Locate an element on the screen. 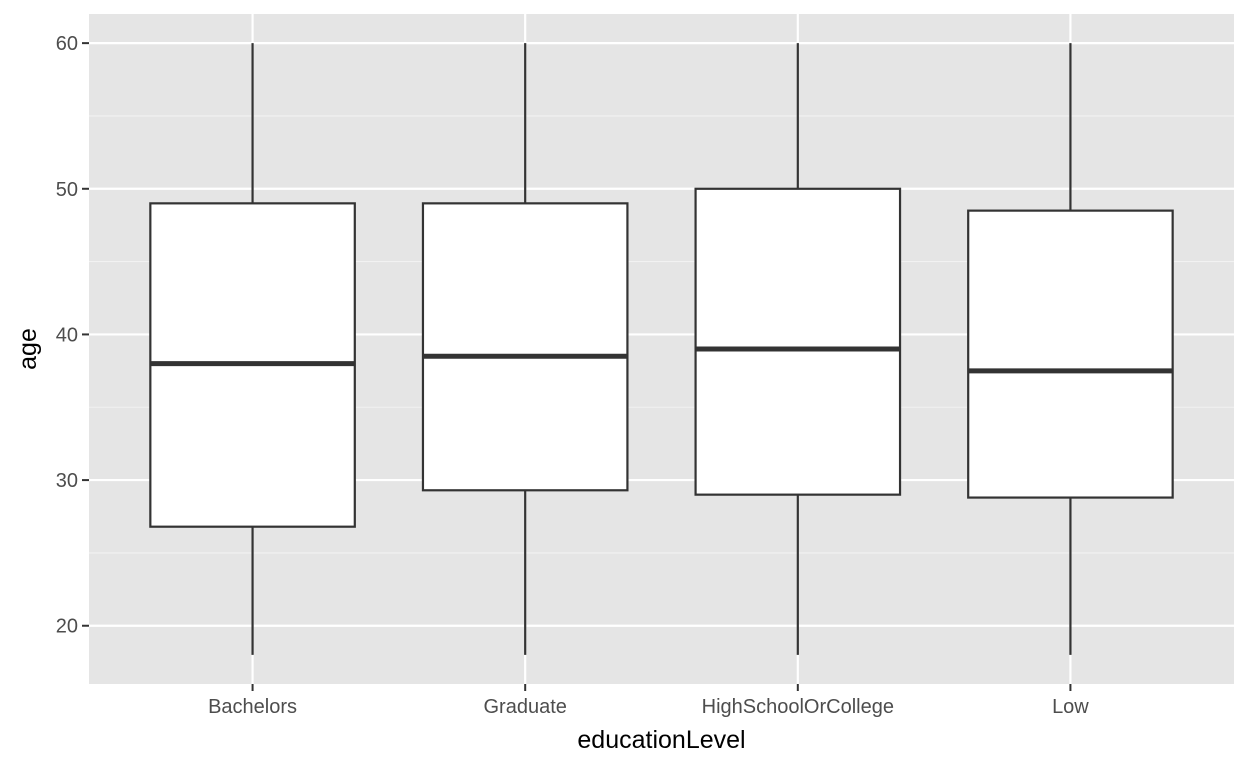 Image resolution: width=1248 pixels, height=768 pixels. y-tick-label: 20 is located at coordinates (67, 627).